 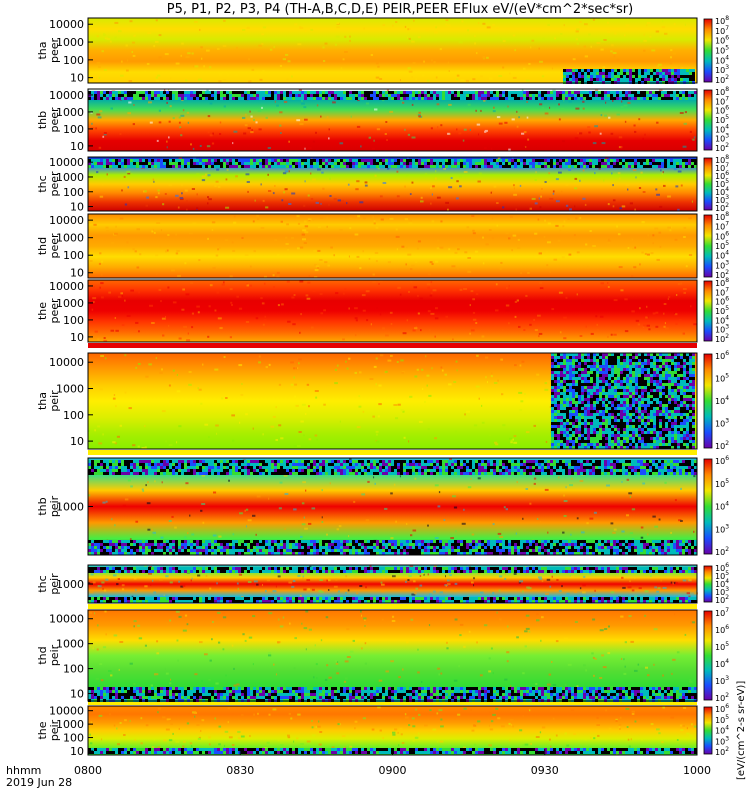 What do you see at coordinates (741, 730) in the screenshot?
I see `colorbar-units-label: [eV/(cm^2-s sr-eV)]` at bounding box center [741, 730].